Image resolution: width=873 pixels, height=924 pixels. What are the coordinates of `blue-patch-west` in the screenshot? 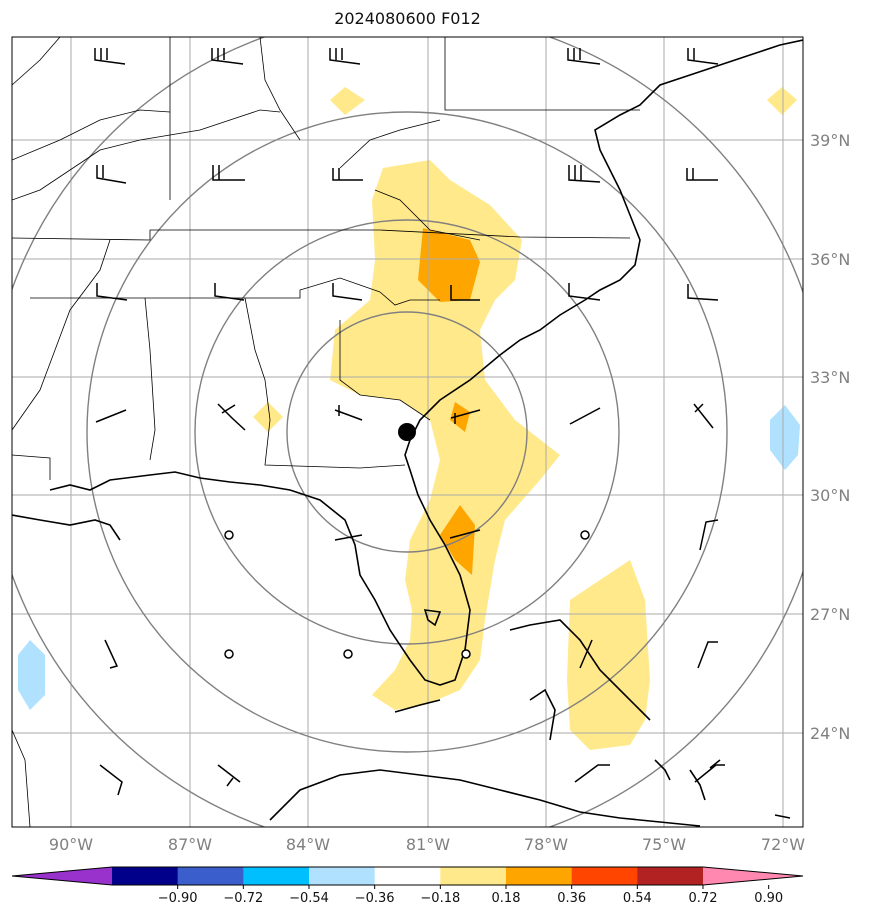 It's located at (31, 675).